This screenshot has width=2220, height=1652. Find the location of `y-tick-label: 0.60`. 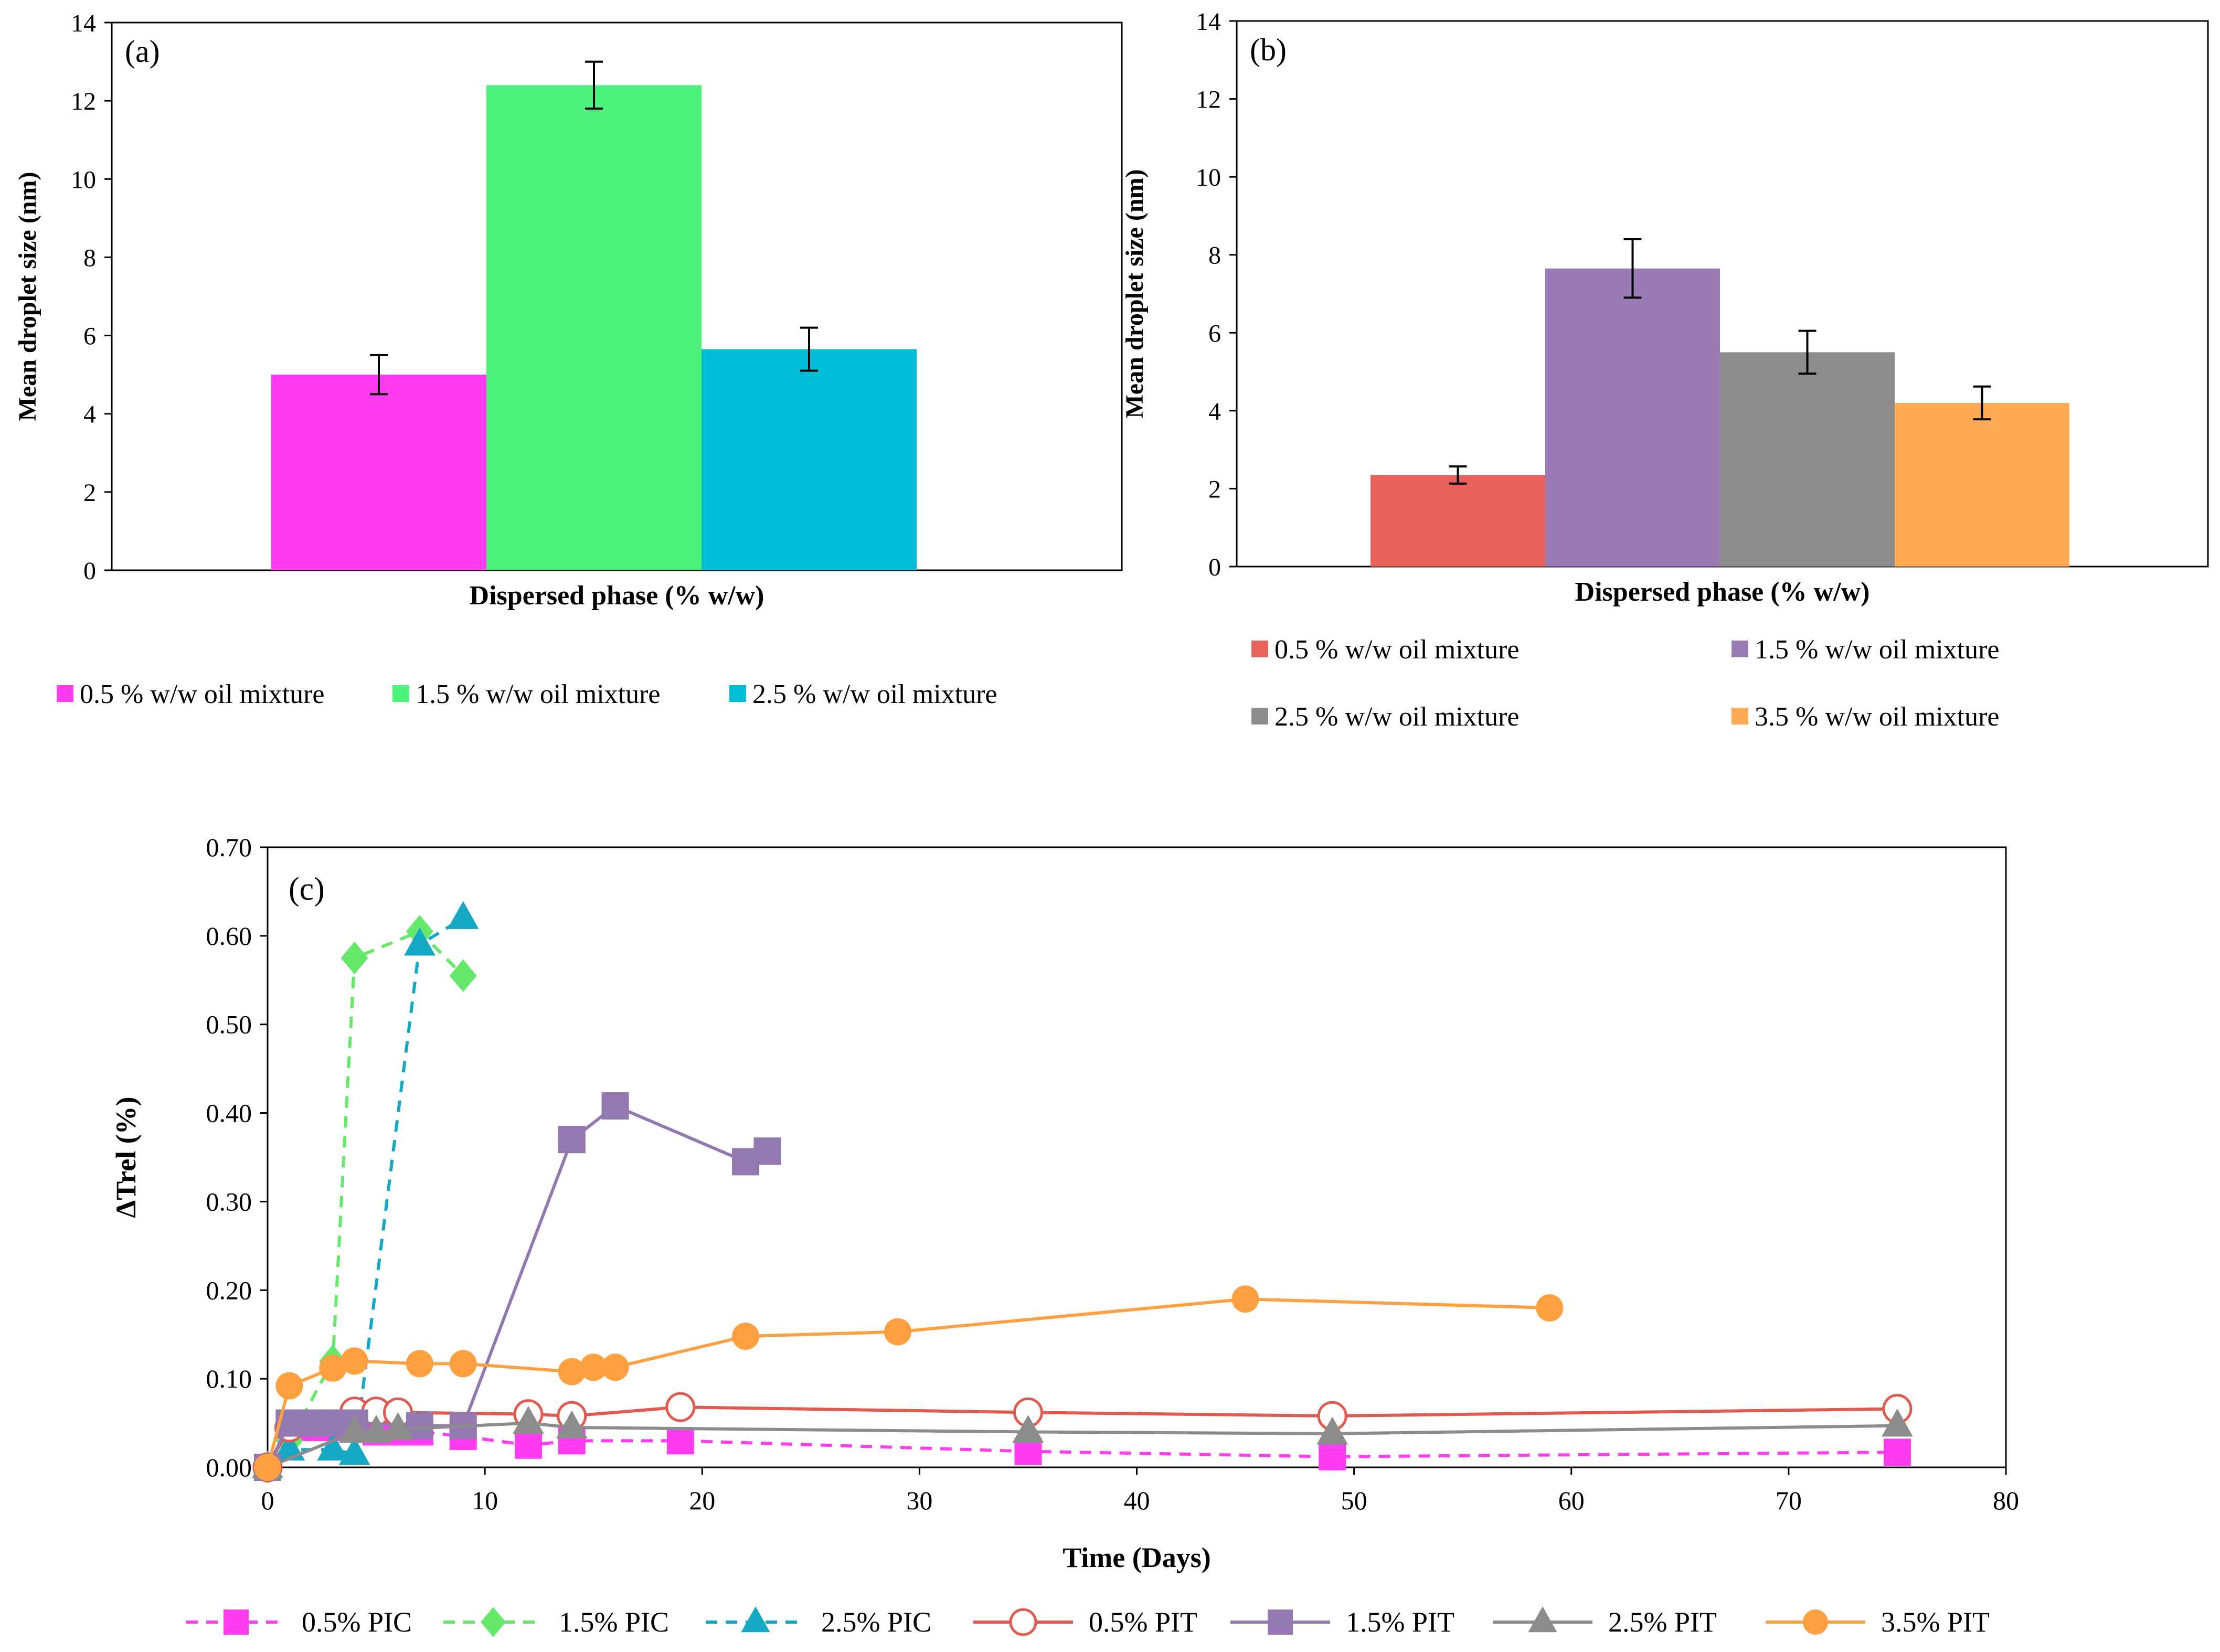

y-tick-label: 0.60 is located at coordinates (229, 936).